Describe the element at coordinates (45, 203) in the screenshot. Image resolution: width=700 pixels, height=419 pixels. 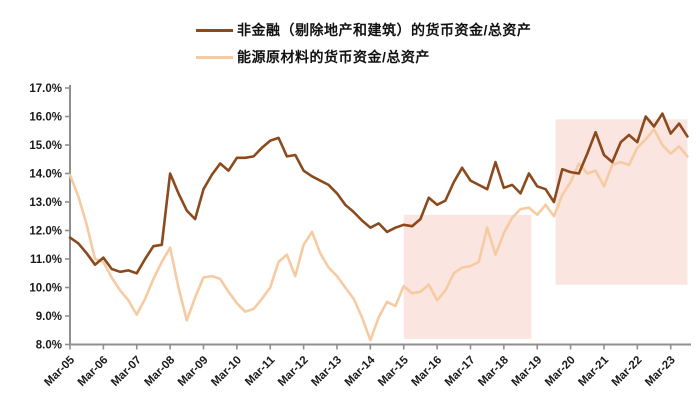
I see `y-tick-label: 13.0%` at that location.